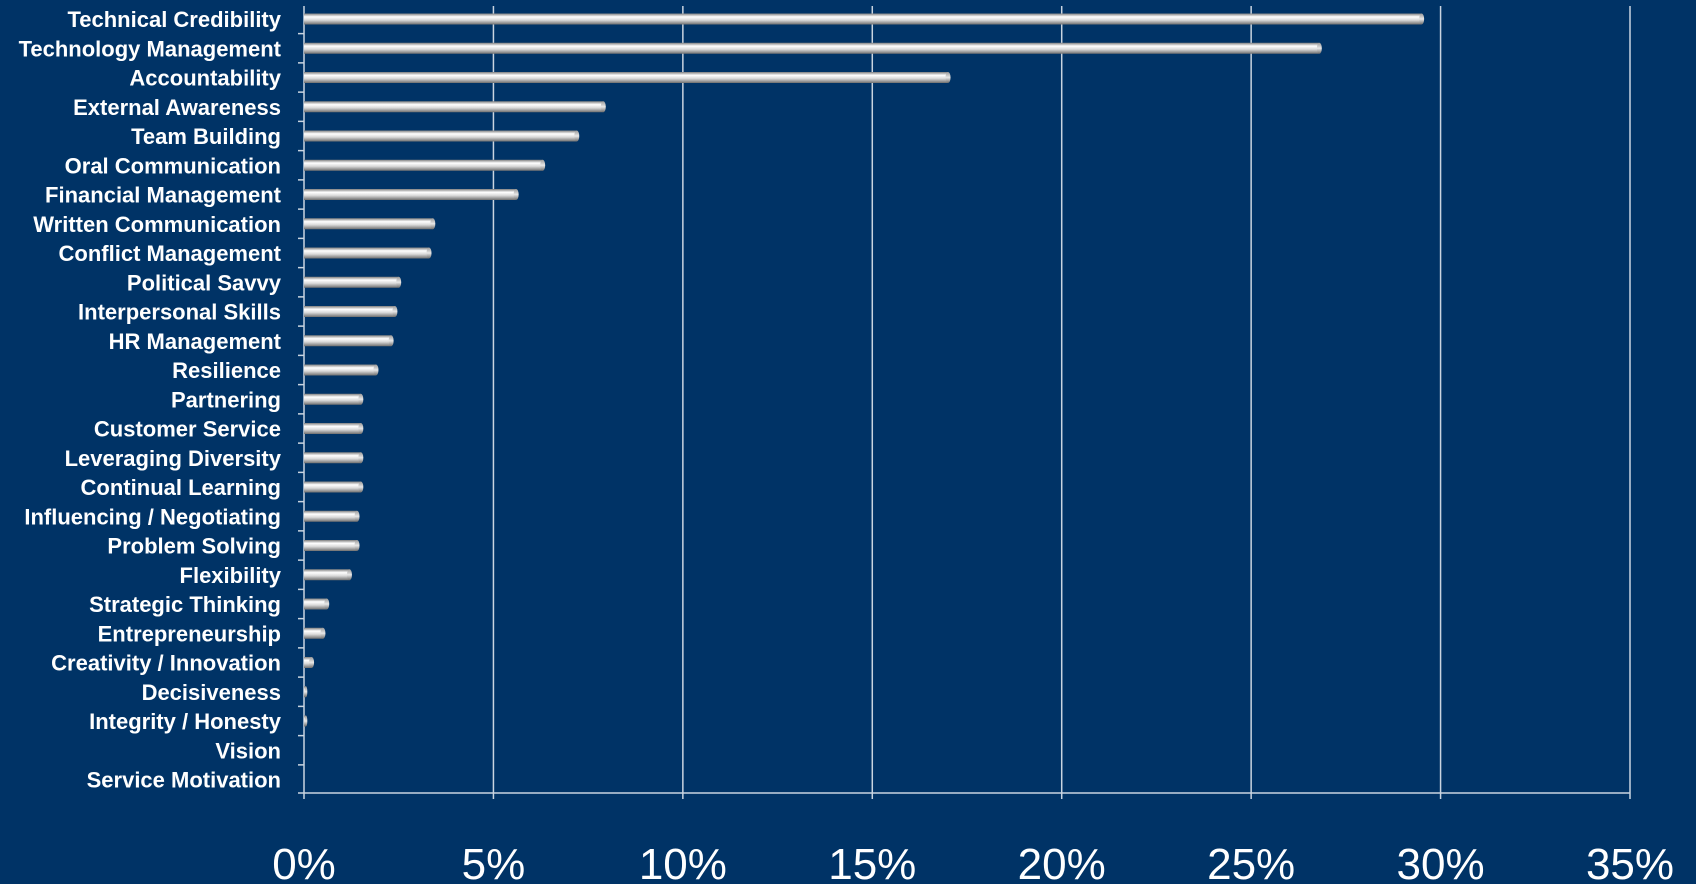  Describe the element at coordinates (331, 516) in the screenshot. I see `bar-influencing-negotiating` at that location.